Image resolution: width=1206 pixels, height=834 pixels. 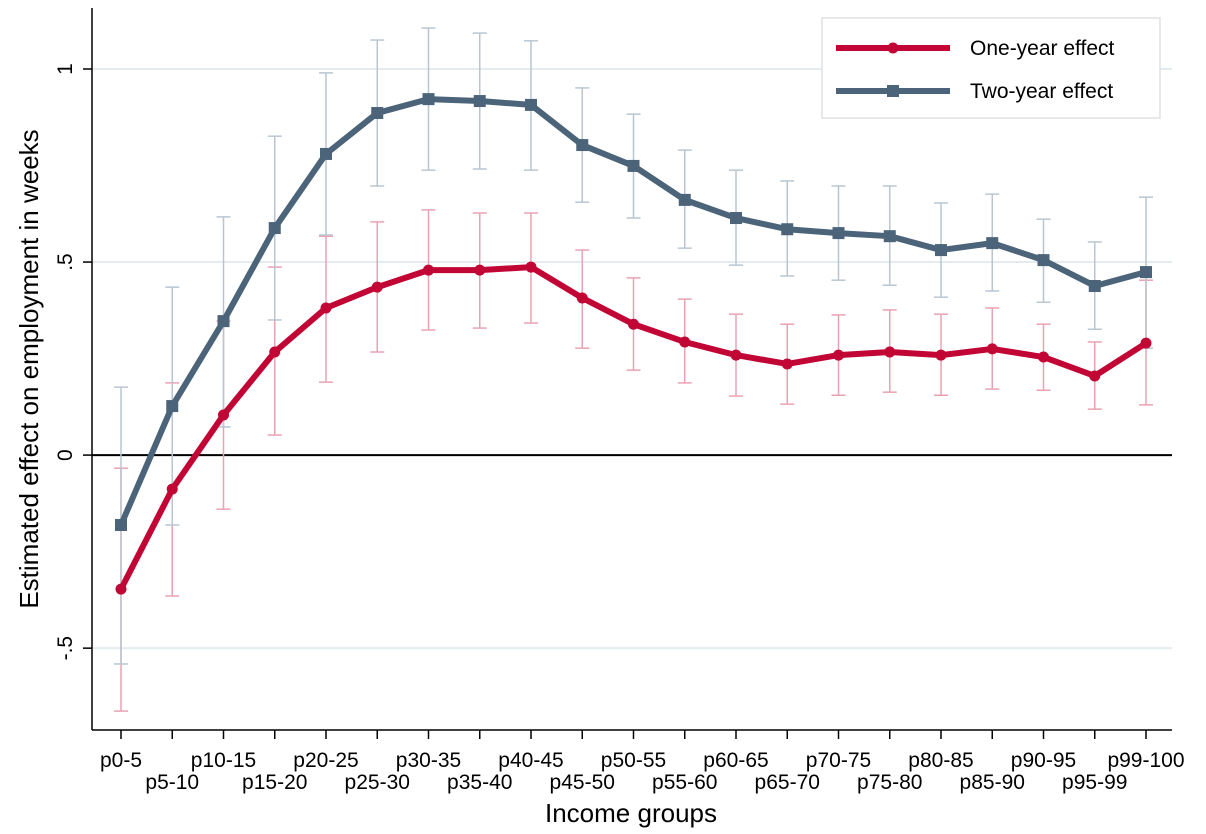 I want to click on legend-label: Two-year effect, so click(x=1041, y=91).